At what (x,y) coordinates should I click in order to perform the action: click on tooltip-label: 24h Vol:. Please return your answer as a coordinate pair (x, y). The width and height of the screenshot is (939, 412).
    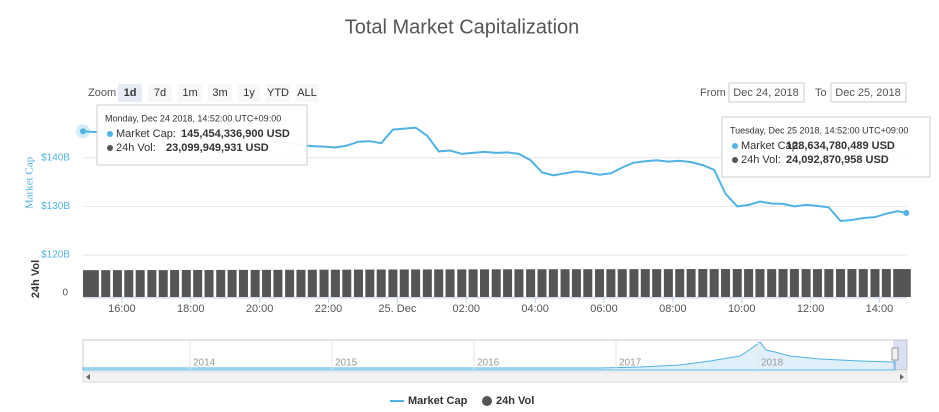
    Looking at the image, I should click on (136, 148).